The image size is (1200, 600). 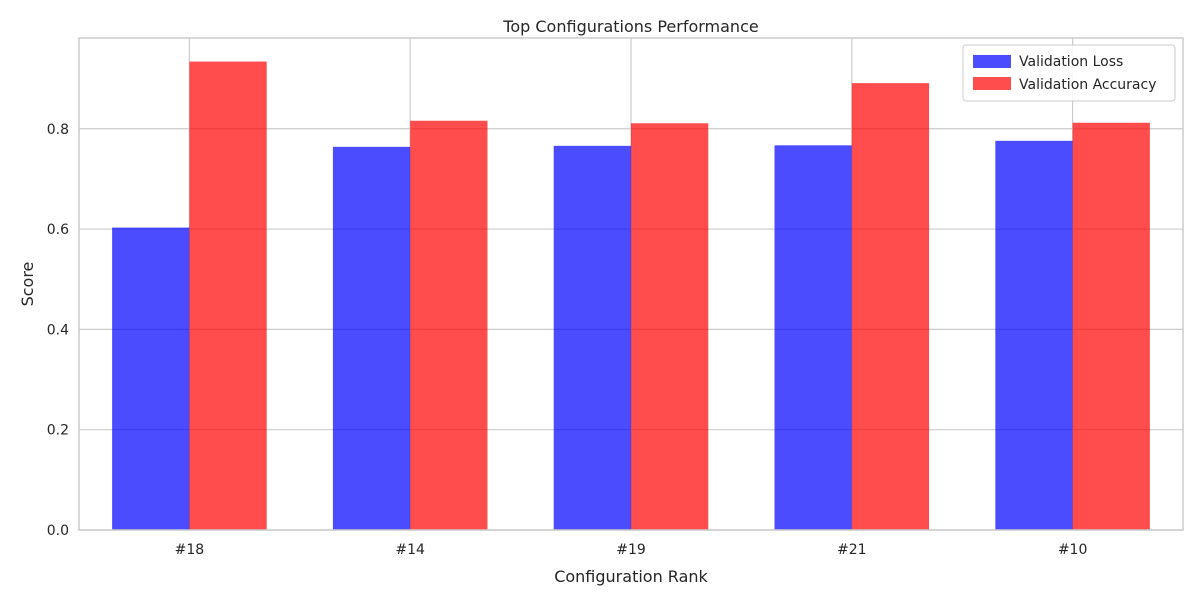 I want to click on legend-swatch-validation-loss, so click(x=992, y=61).